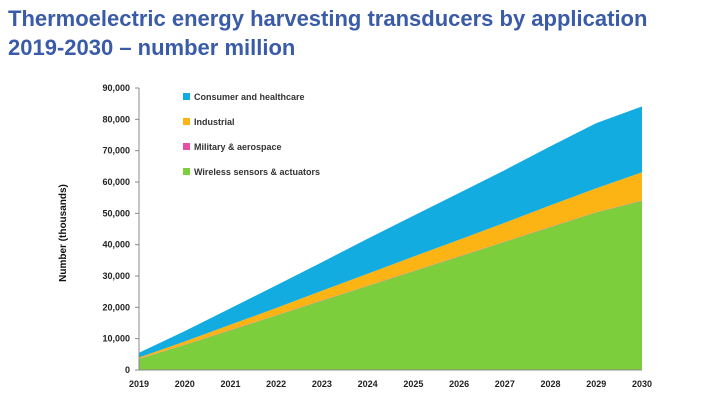 This screenshot has width=715, height=400. What do you see at coordinates (152, 47) in the screenshot?
I see `chart-title-line2: 2019-2030 – number million` at bounding box center [152, 47].